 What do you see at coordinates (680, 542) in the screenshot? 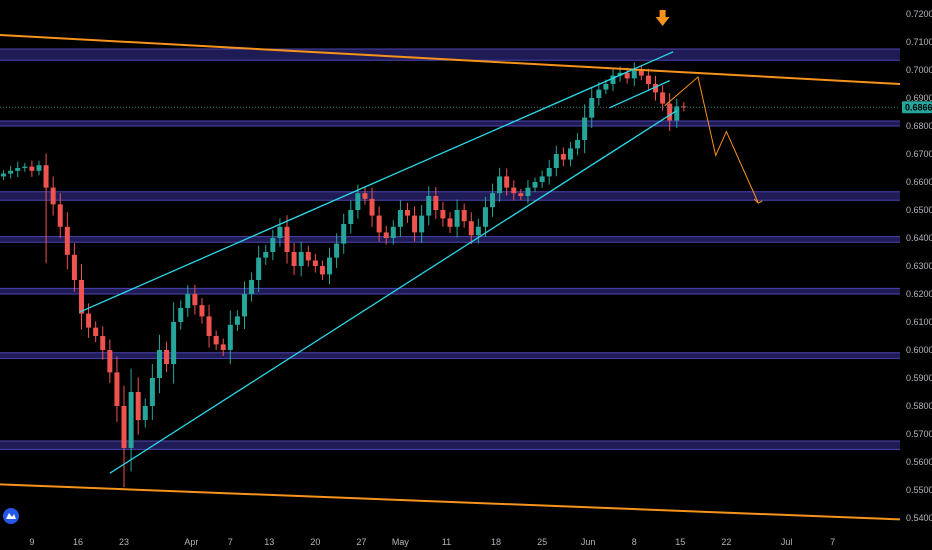
I see `x-tick-label: 15` at bounding box center [680, 542].